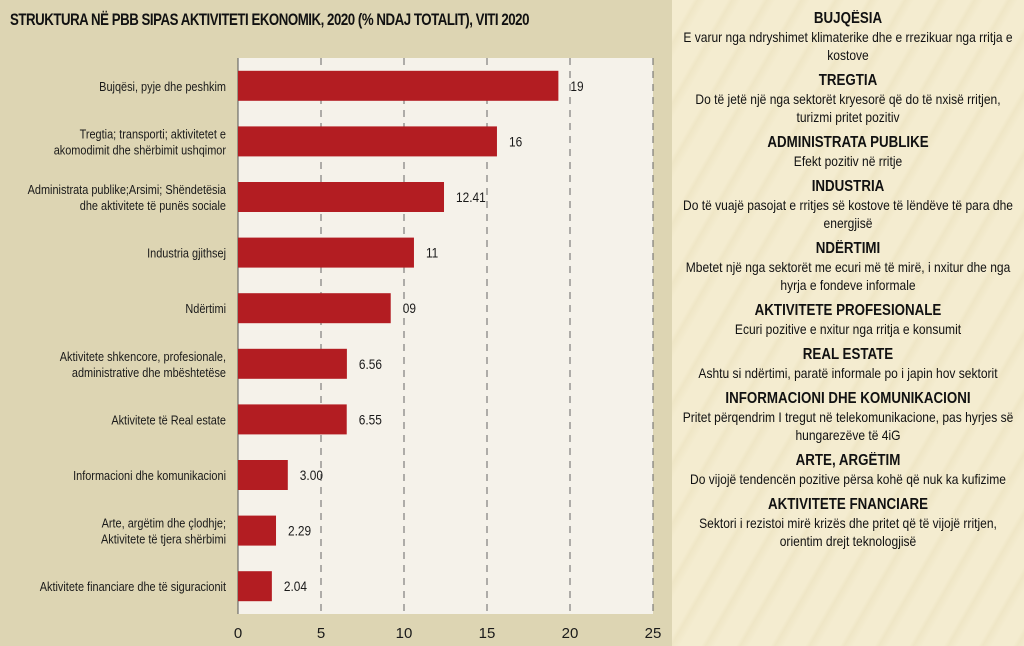 Image resolution: width=1024 pixels, height=646 pixels. What do you see at coordinates (848, 504) in the screenshot?
I see `sector-note-heading: AKTIVITETE FNANCIARE` at bounding box center [848, 504].